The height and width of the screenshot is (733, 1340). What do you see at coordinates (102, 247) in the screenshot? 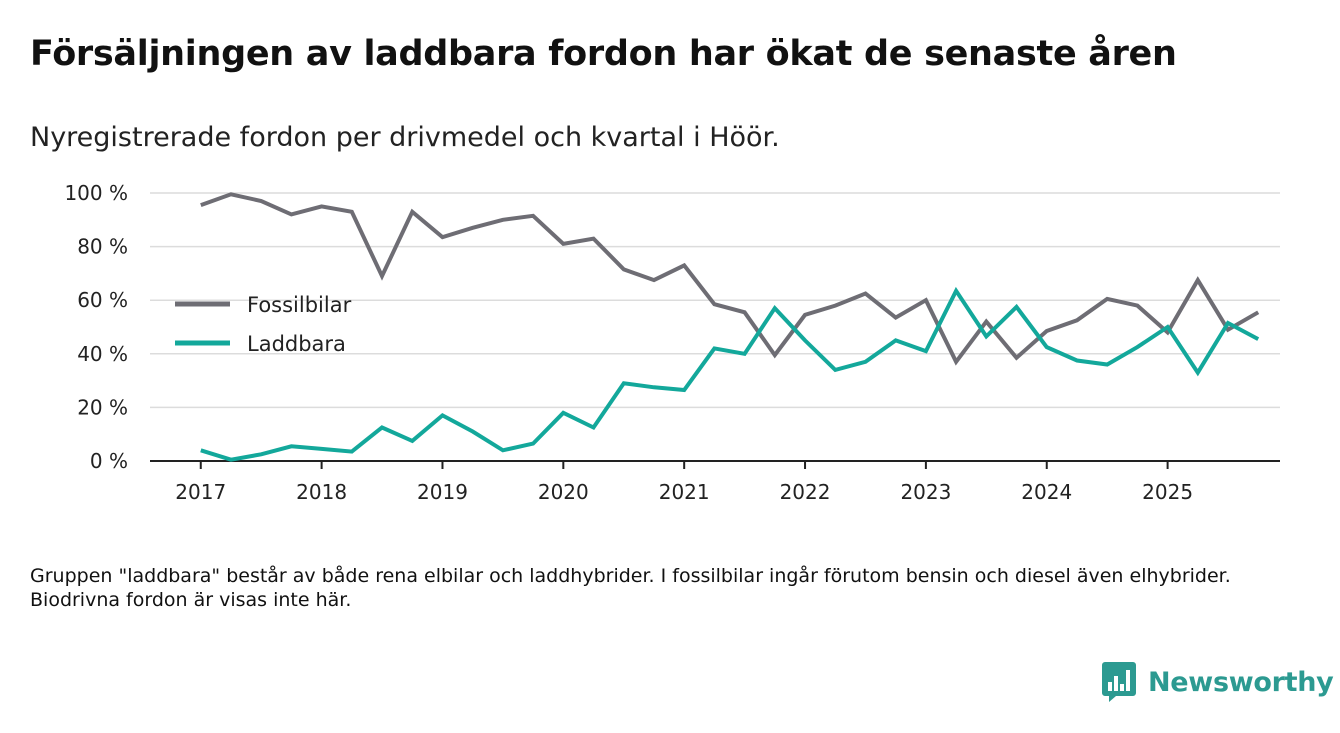
I see `y-tick-label: 80 %` at bounding box center [102, 247].